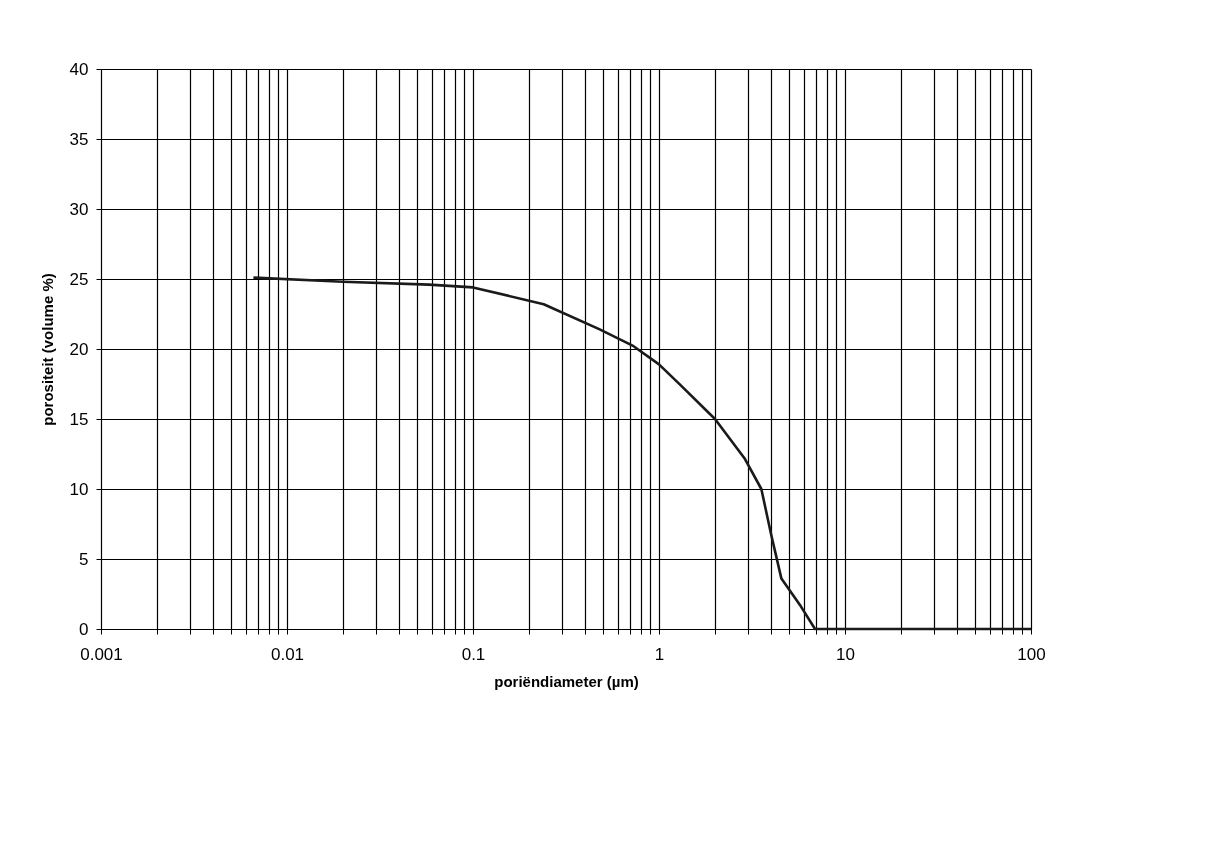 The height and width of the screenshot is (852, 1210). Describe the element at coordinates (84, 629) in the screenshot. I see `y-tick-label: 0` at that location.